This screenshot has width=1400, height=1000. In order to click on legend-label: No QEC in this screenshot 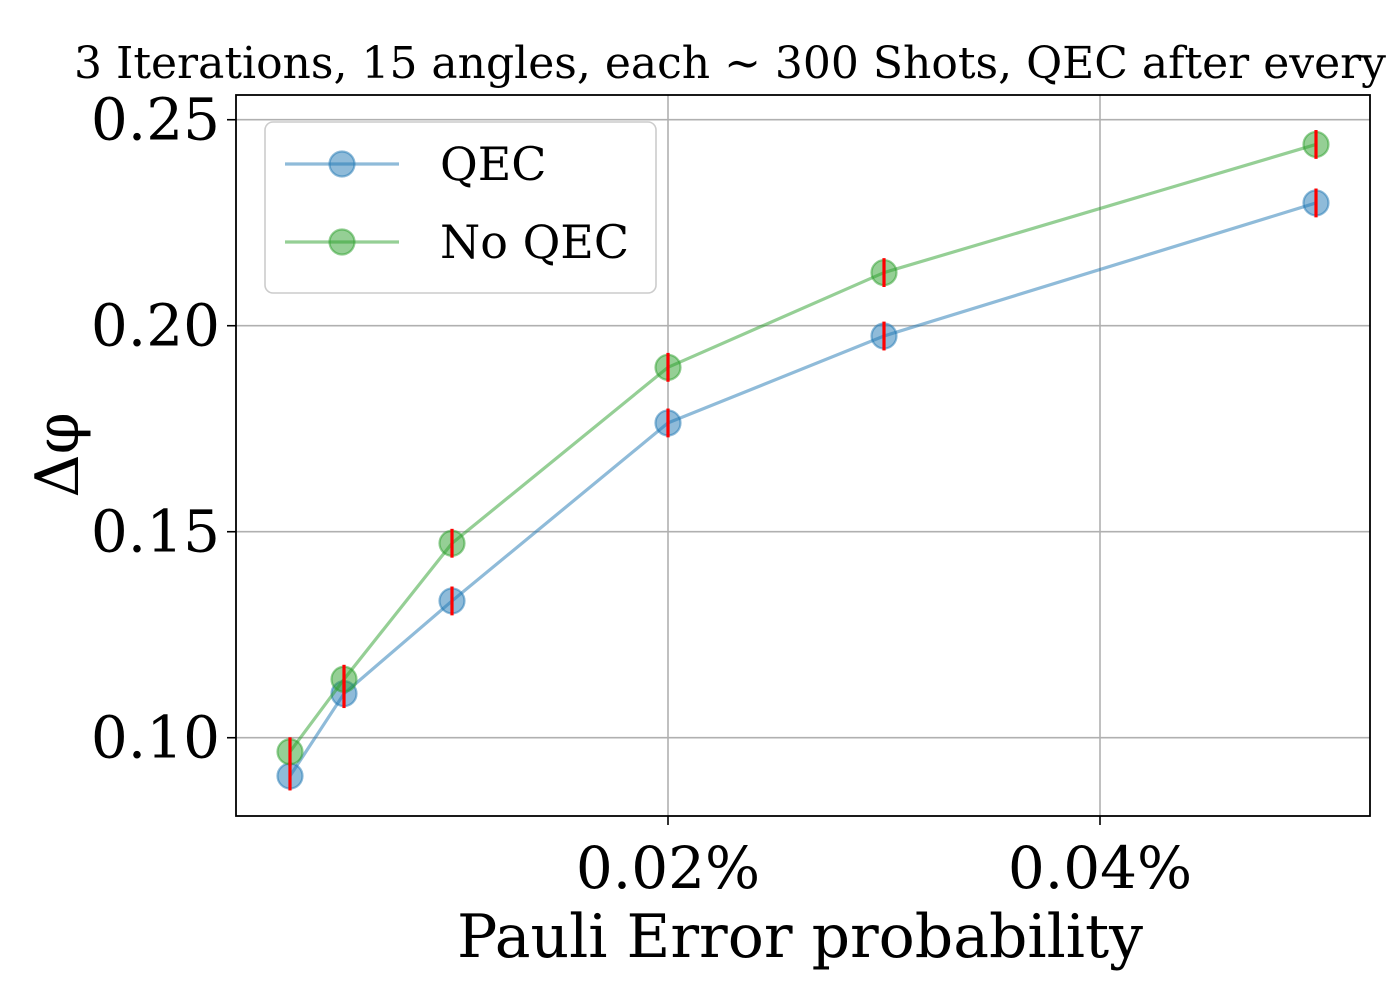, I will do `click(534, 242)`.